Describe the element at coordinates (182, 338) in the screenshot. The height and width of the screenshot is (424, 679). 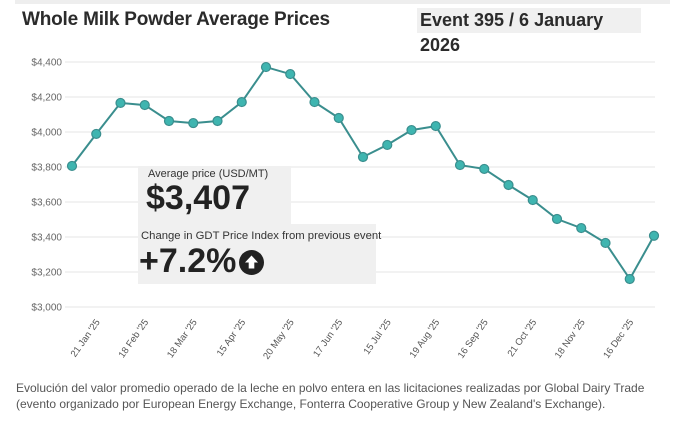
I see `x-tick-label: 18 Mar '25` at that location.